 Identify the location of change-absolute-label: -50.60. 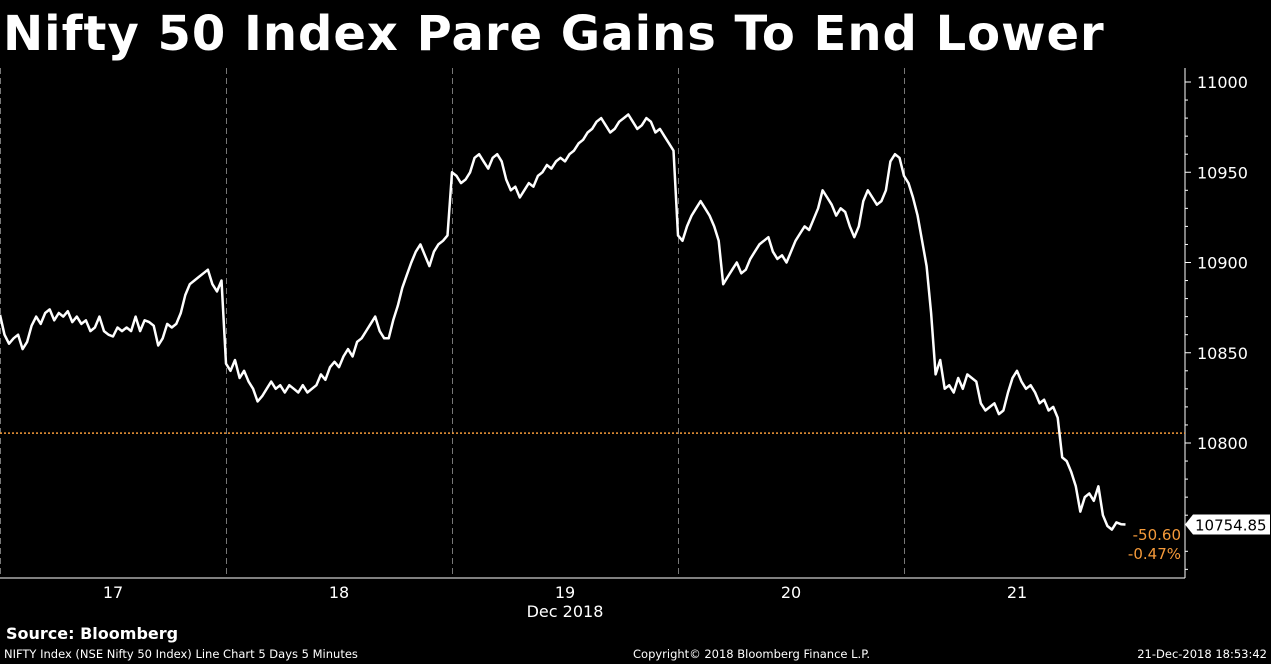
(1157, 535).